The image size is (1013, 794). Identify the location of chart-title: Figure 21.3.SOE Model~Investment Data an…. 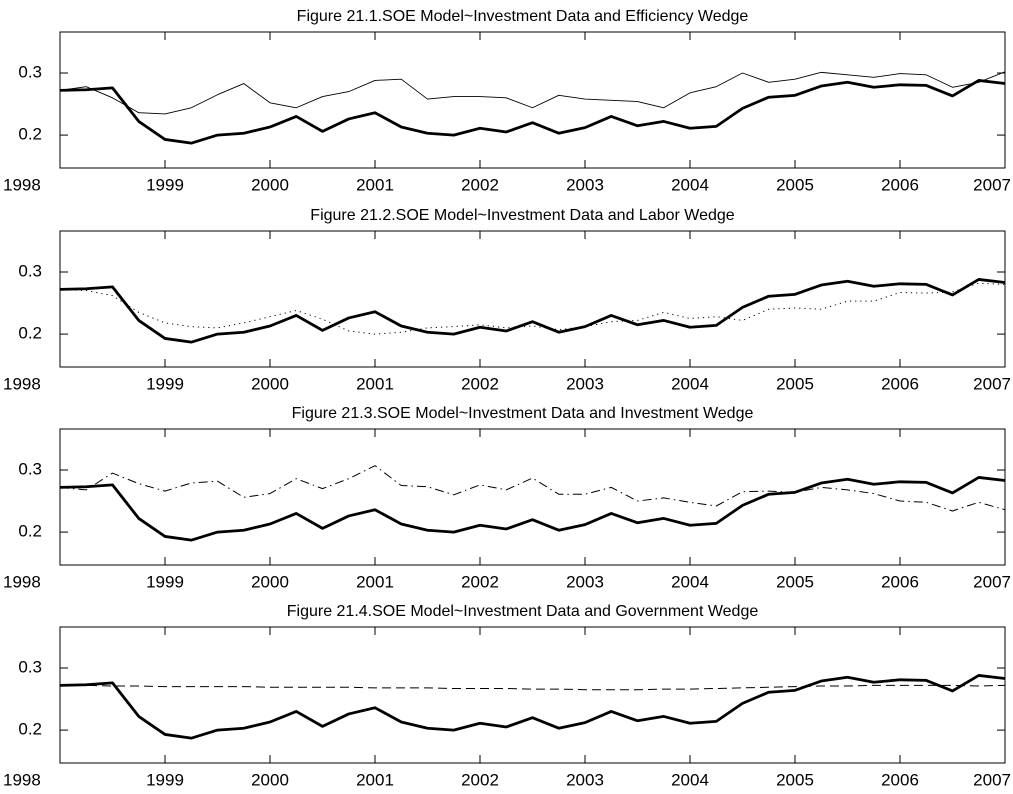
(523, 413).